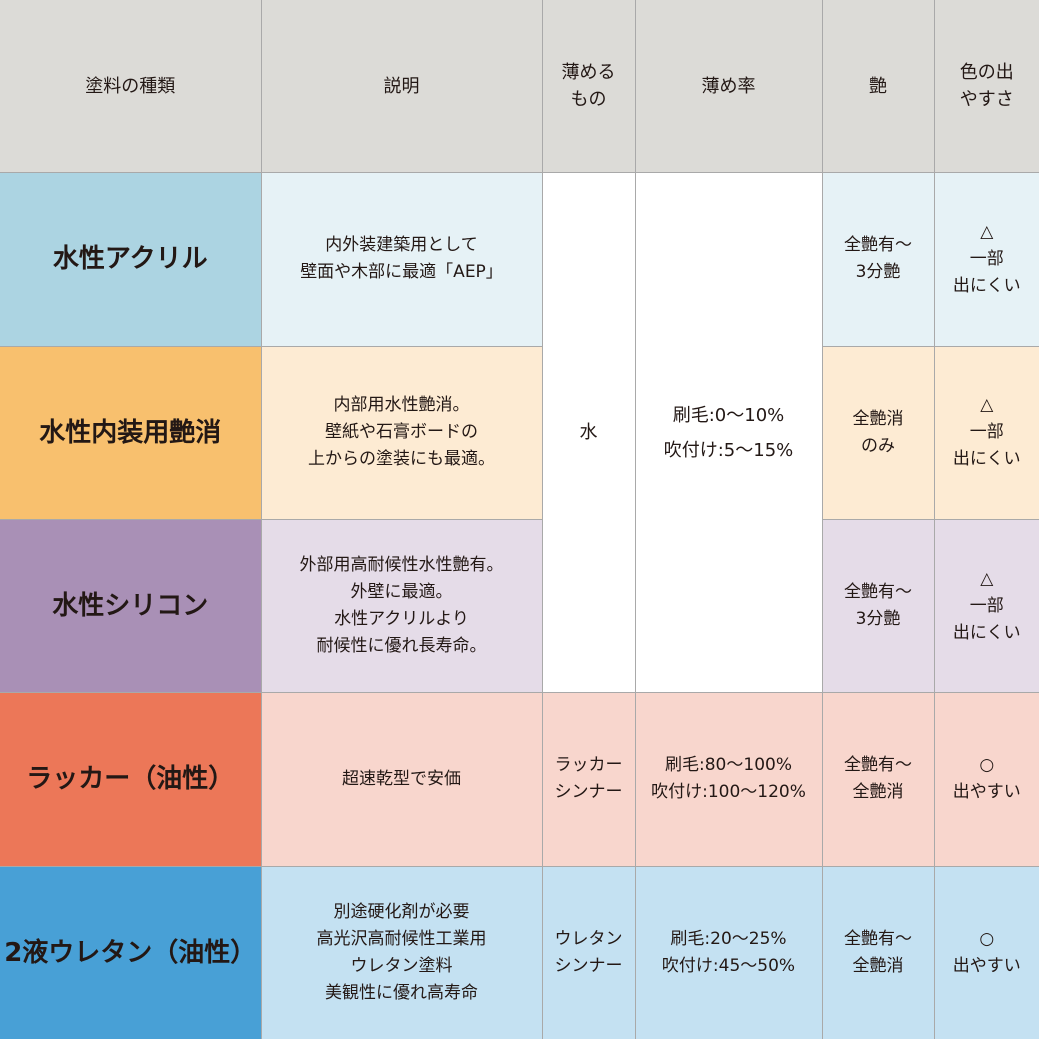  I want to click on description: 内部用水性艶消。 壁紙や石膏ボードの 上からの塗装にも最適。, so click(401, 432).